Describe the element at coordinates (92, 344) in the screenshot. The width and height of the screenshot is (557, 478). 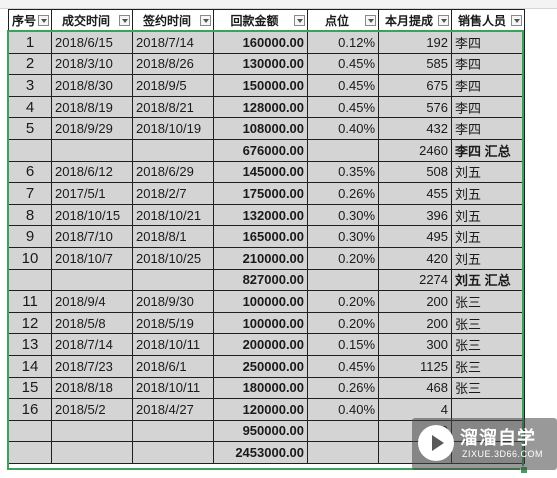
I see `cell-deal-date: 2018/7/14` at that location.